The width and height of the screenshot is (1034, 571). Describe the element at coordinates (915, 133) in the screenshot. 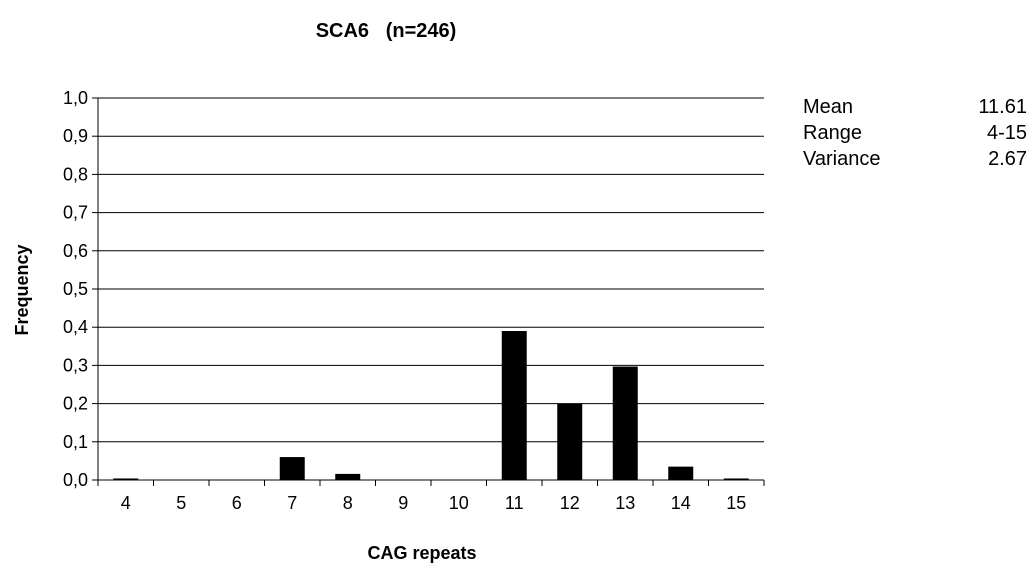

I see `stats-box: Mean 11.61 Range 4-15 Variance 2.67` at that location.